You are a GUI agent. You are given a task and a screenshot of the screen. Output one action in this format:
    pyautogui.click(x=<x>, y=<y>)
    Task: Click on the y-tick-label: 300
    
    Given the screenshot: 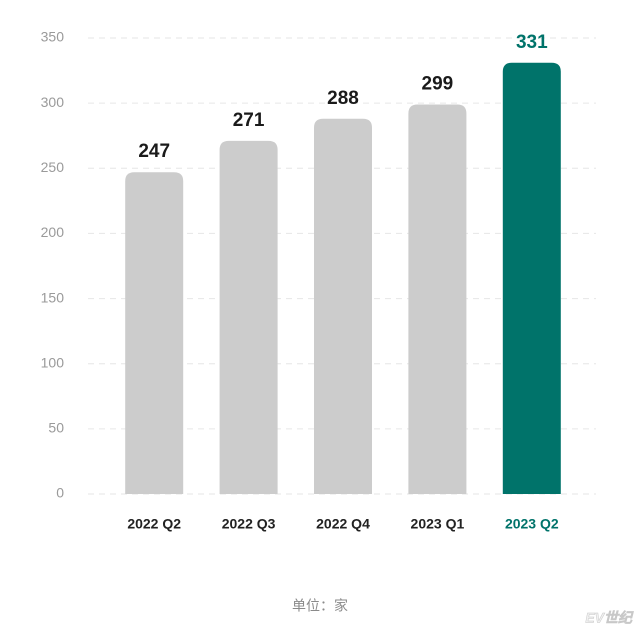 What is the action you would take?
    pyautogui.click(x=53, y=102)
    